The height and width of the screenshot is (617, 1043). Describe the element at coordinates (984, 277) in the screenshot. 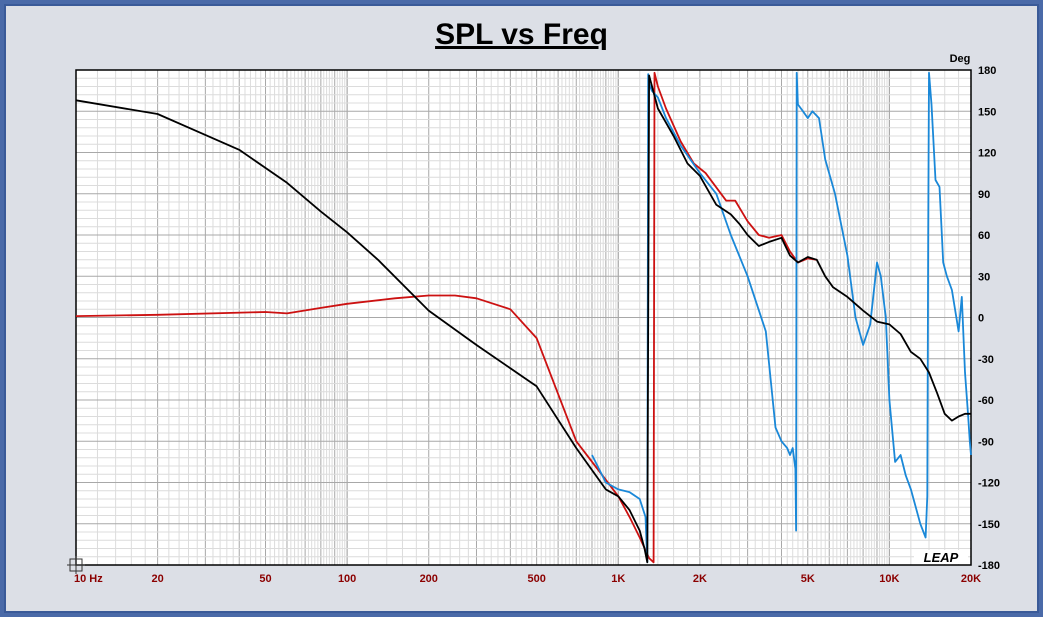

I see `y-tick-label: 30` at that location.